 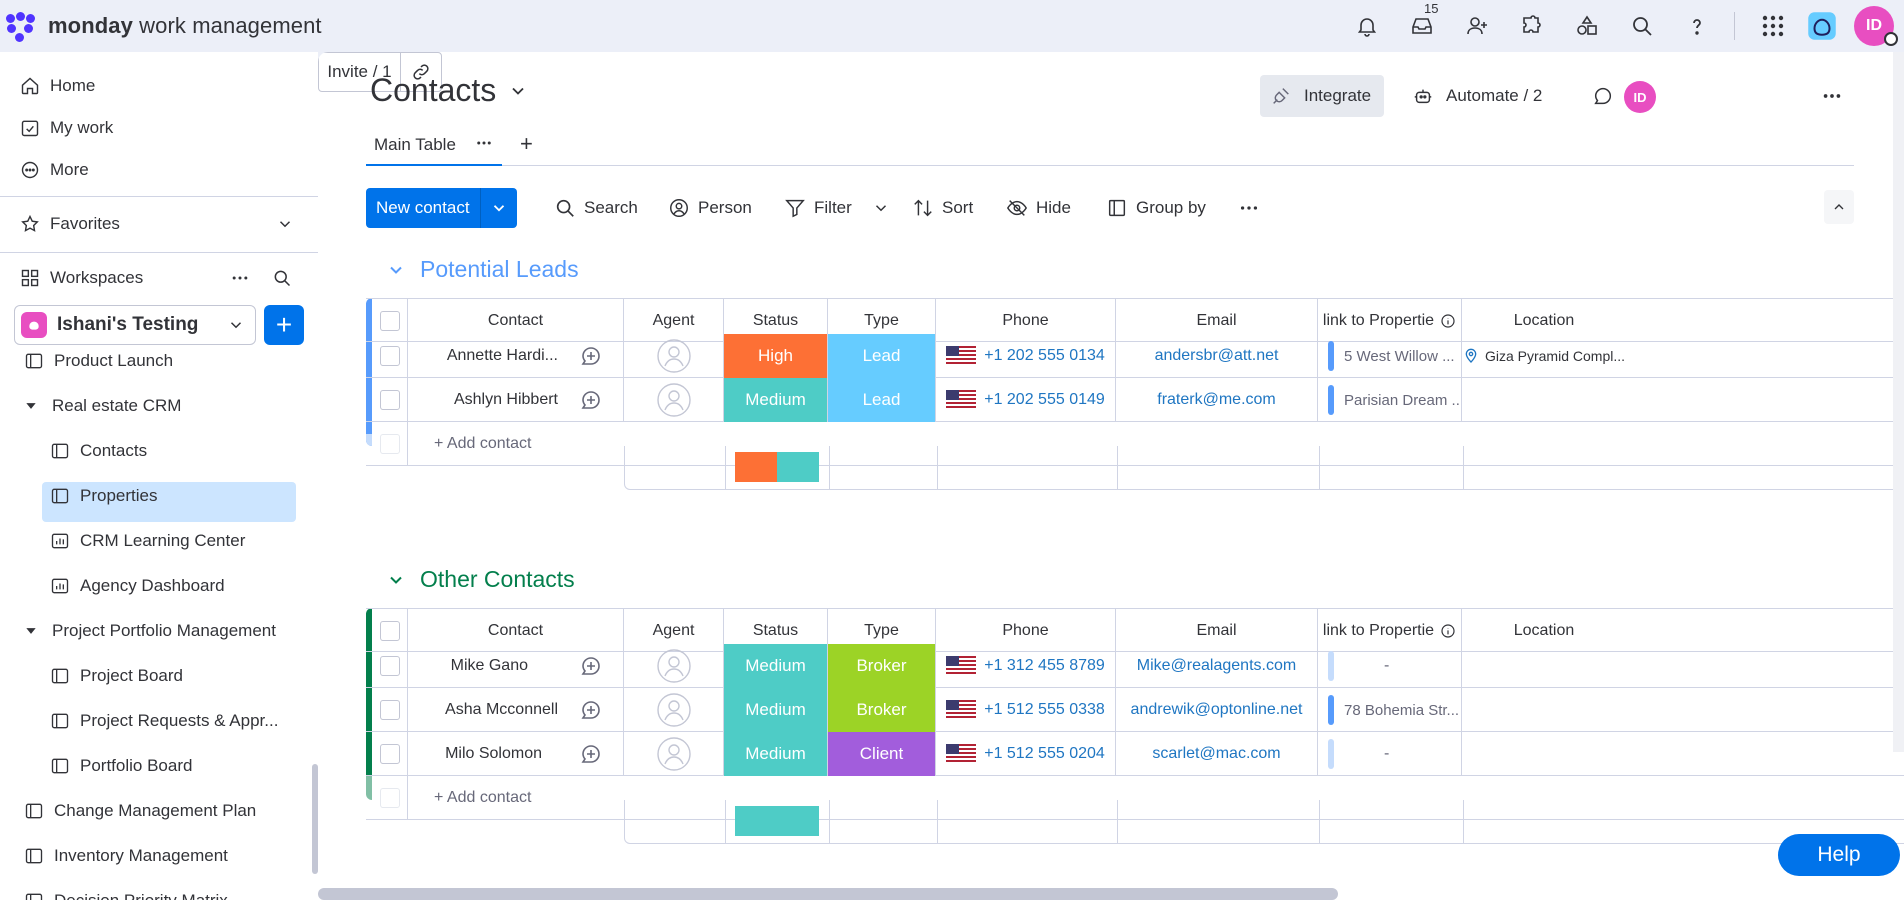 I want to click on inbox-icon: 15, so click(x=1421, y=26).